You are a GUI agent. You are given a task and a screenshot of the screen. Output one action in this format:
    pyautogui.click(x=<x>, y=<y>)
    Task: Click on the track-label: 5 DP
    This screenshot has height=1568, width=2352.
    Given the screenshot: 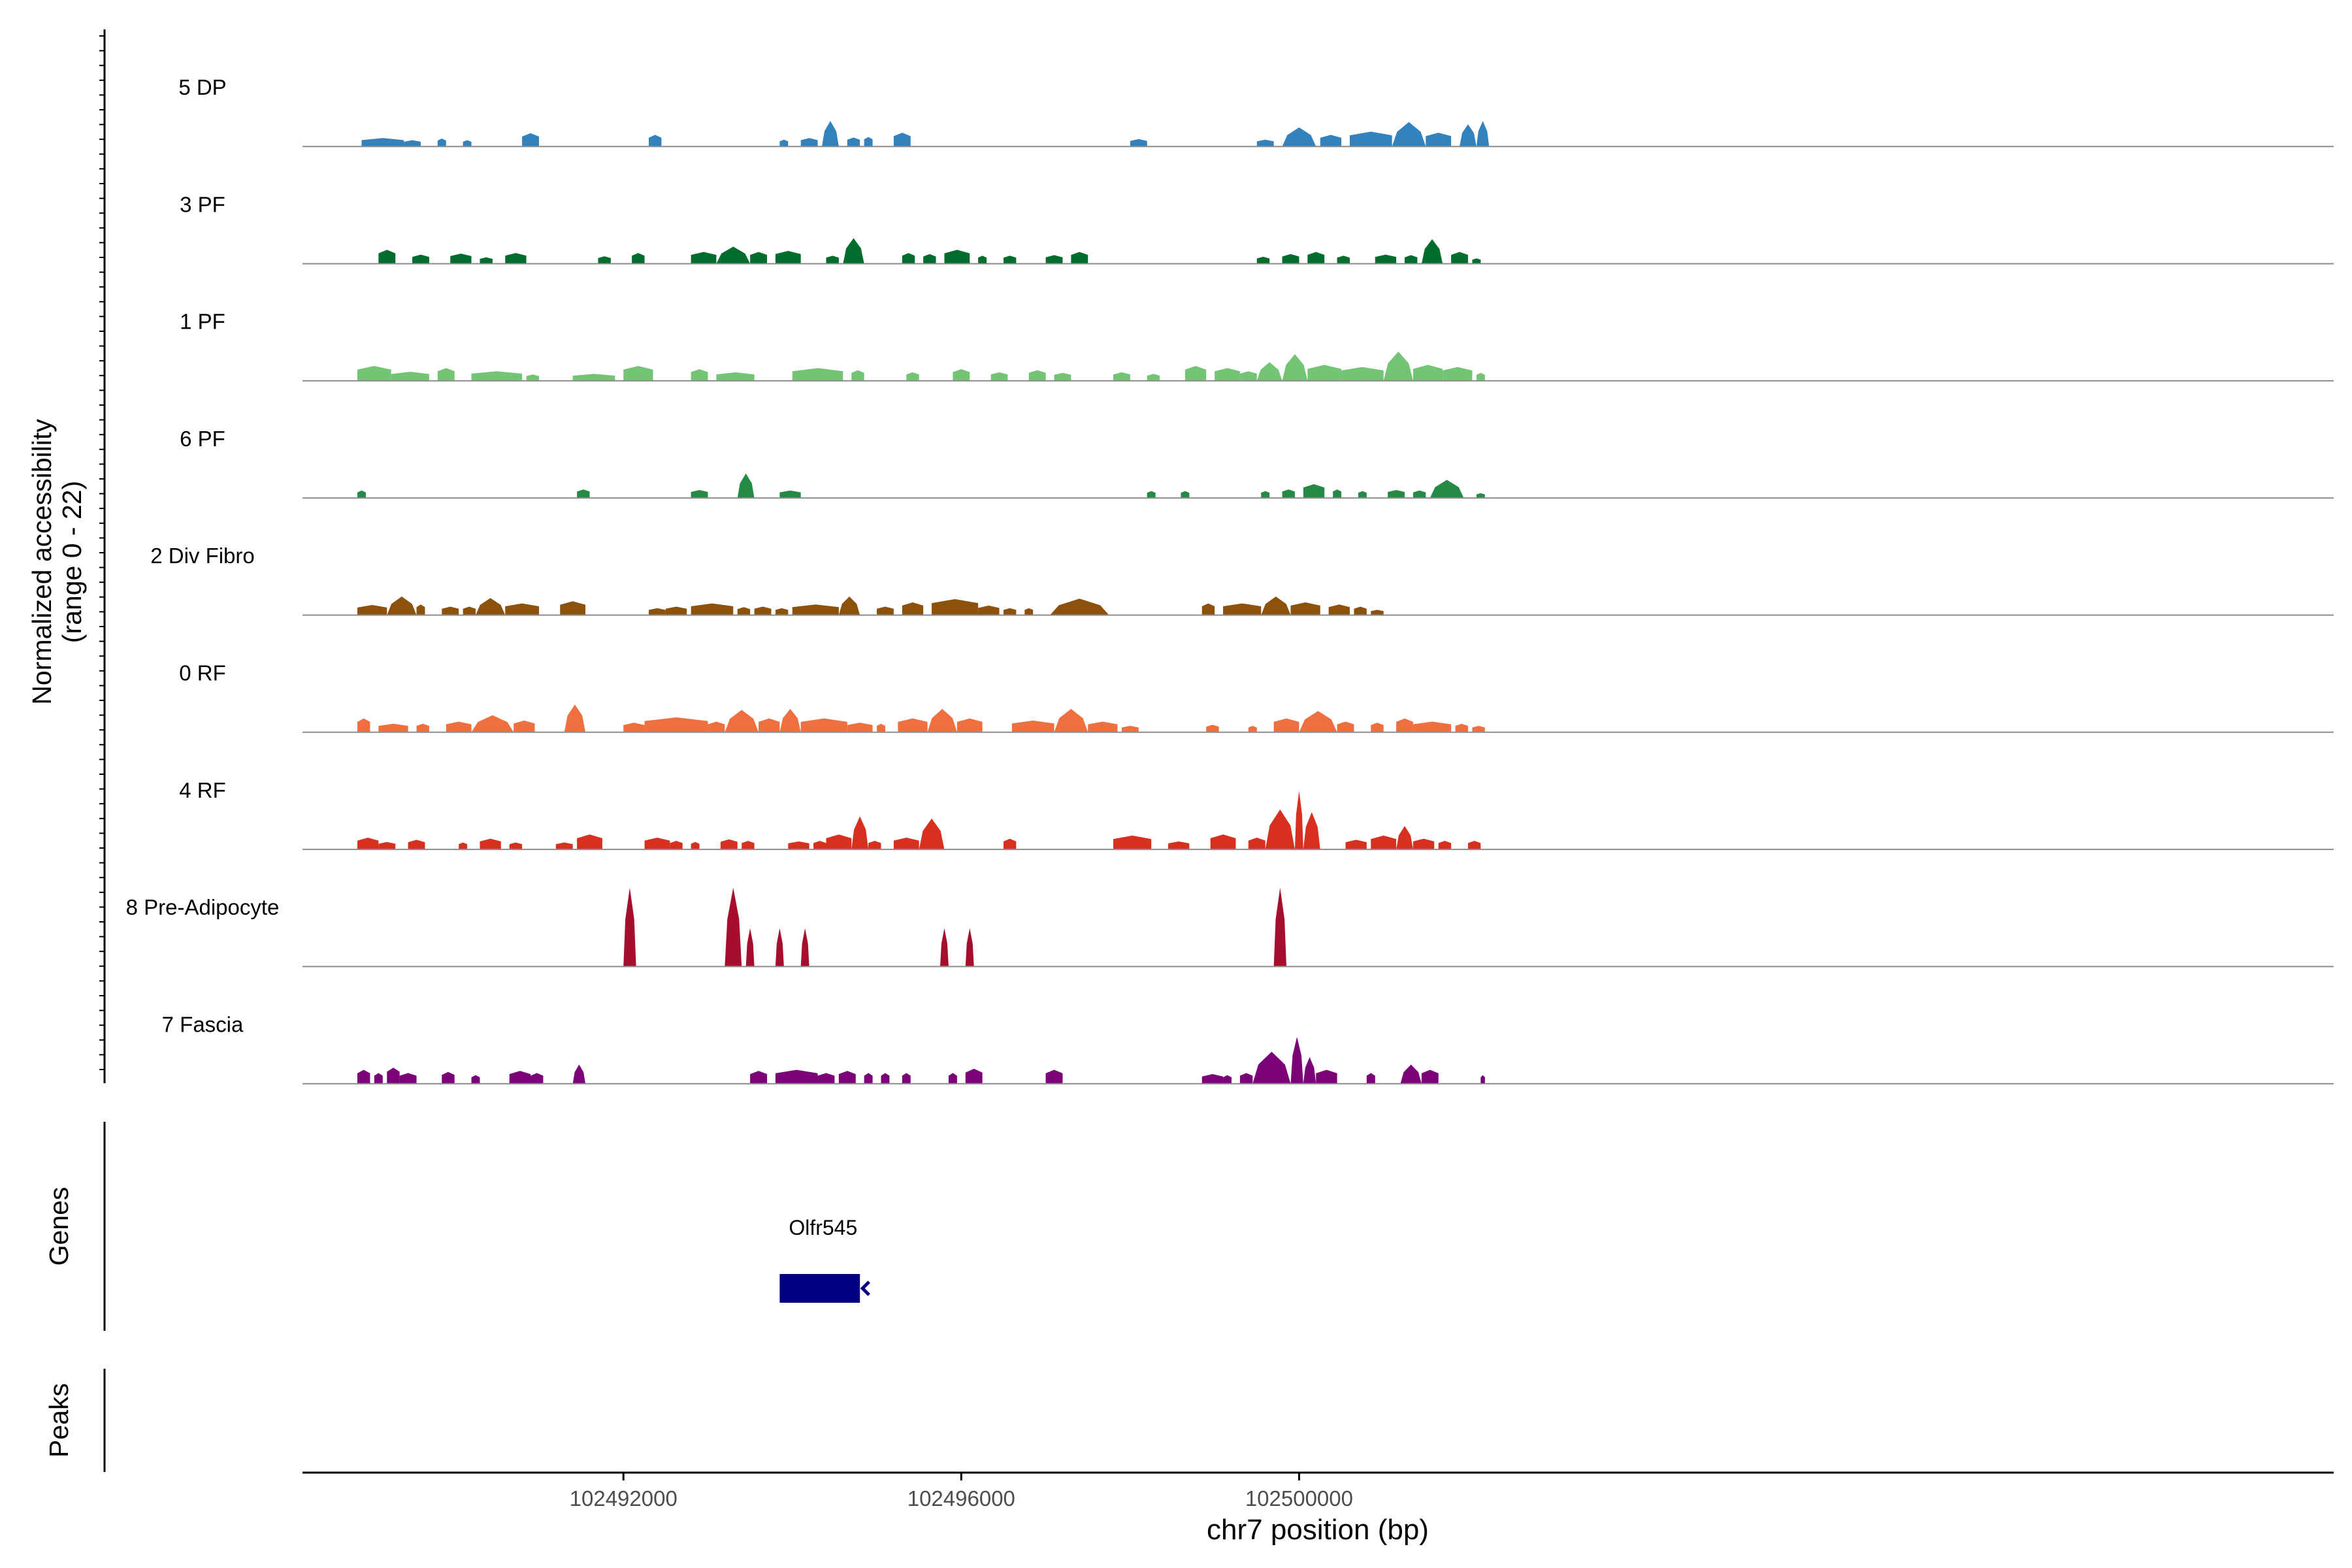 What is the action you would take?
    pyautogui.click(x=202, y=87)
    